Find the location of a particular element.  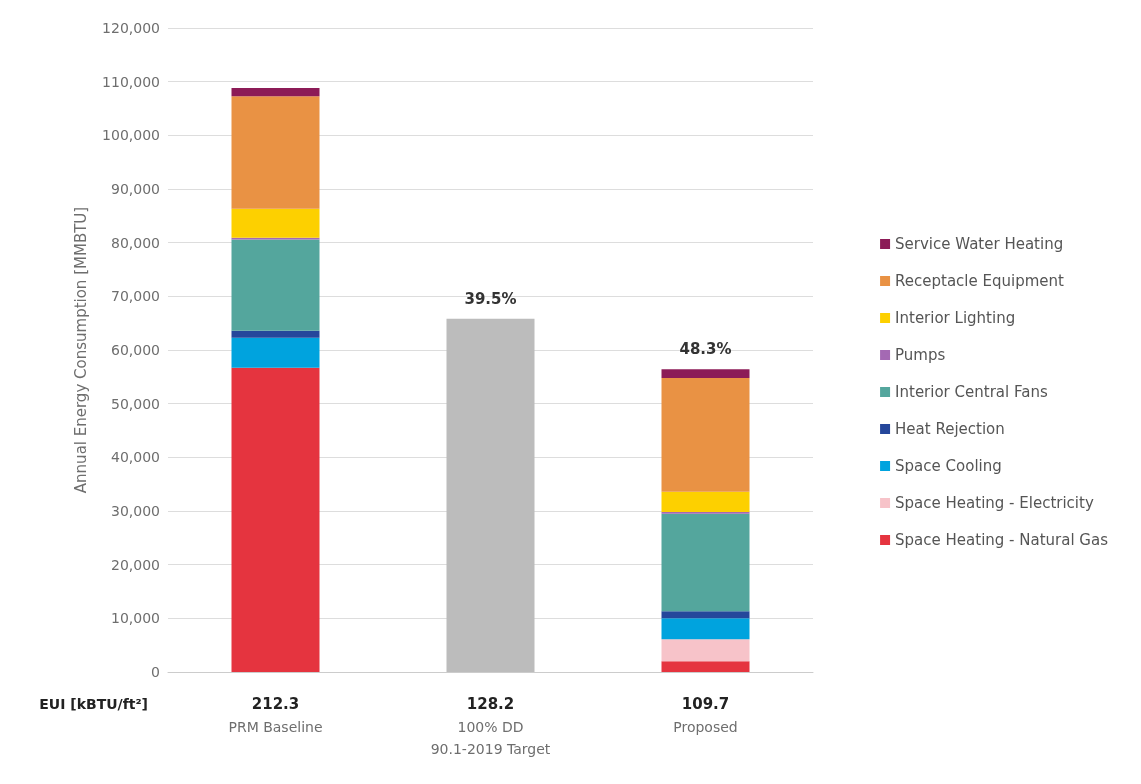

legend-label: Service Water Heating is located at coordinates (979, 244).